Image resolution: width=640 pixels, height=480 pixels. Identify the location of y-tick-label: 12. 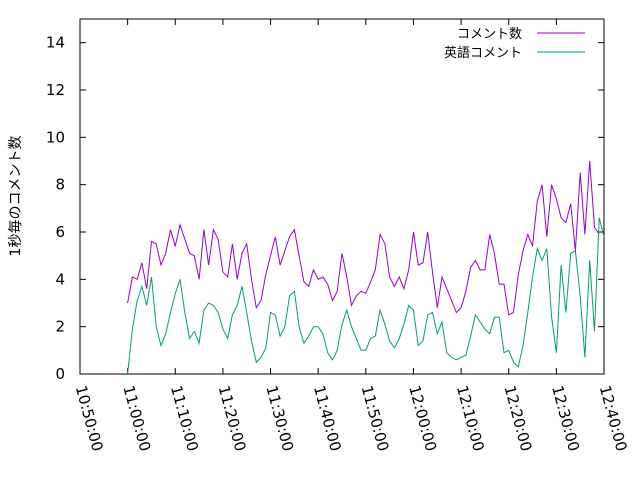
(55, 90).